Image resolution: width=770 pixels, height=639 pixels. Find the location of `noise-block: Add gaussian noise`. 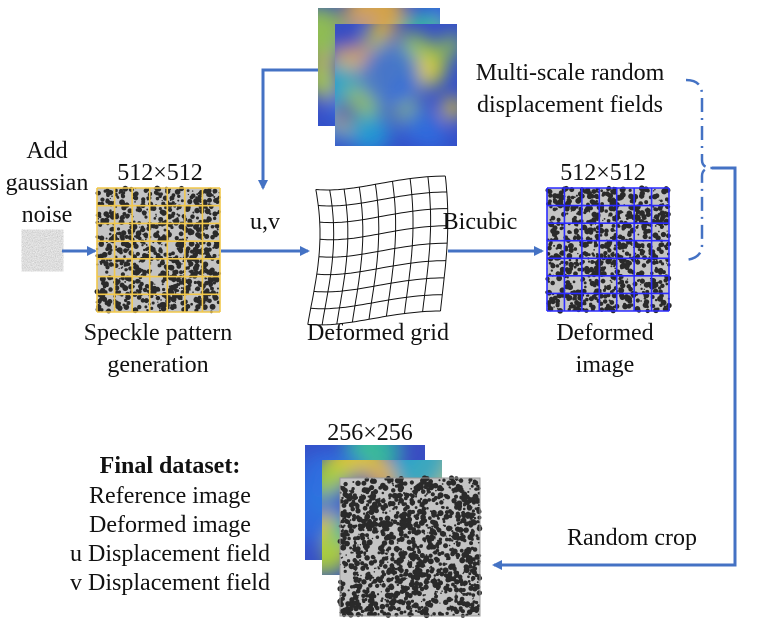

noise-block: Add gaussian noise is located at coordinates (47, 203).